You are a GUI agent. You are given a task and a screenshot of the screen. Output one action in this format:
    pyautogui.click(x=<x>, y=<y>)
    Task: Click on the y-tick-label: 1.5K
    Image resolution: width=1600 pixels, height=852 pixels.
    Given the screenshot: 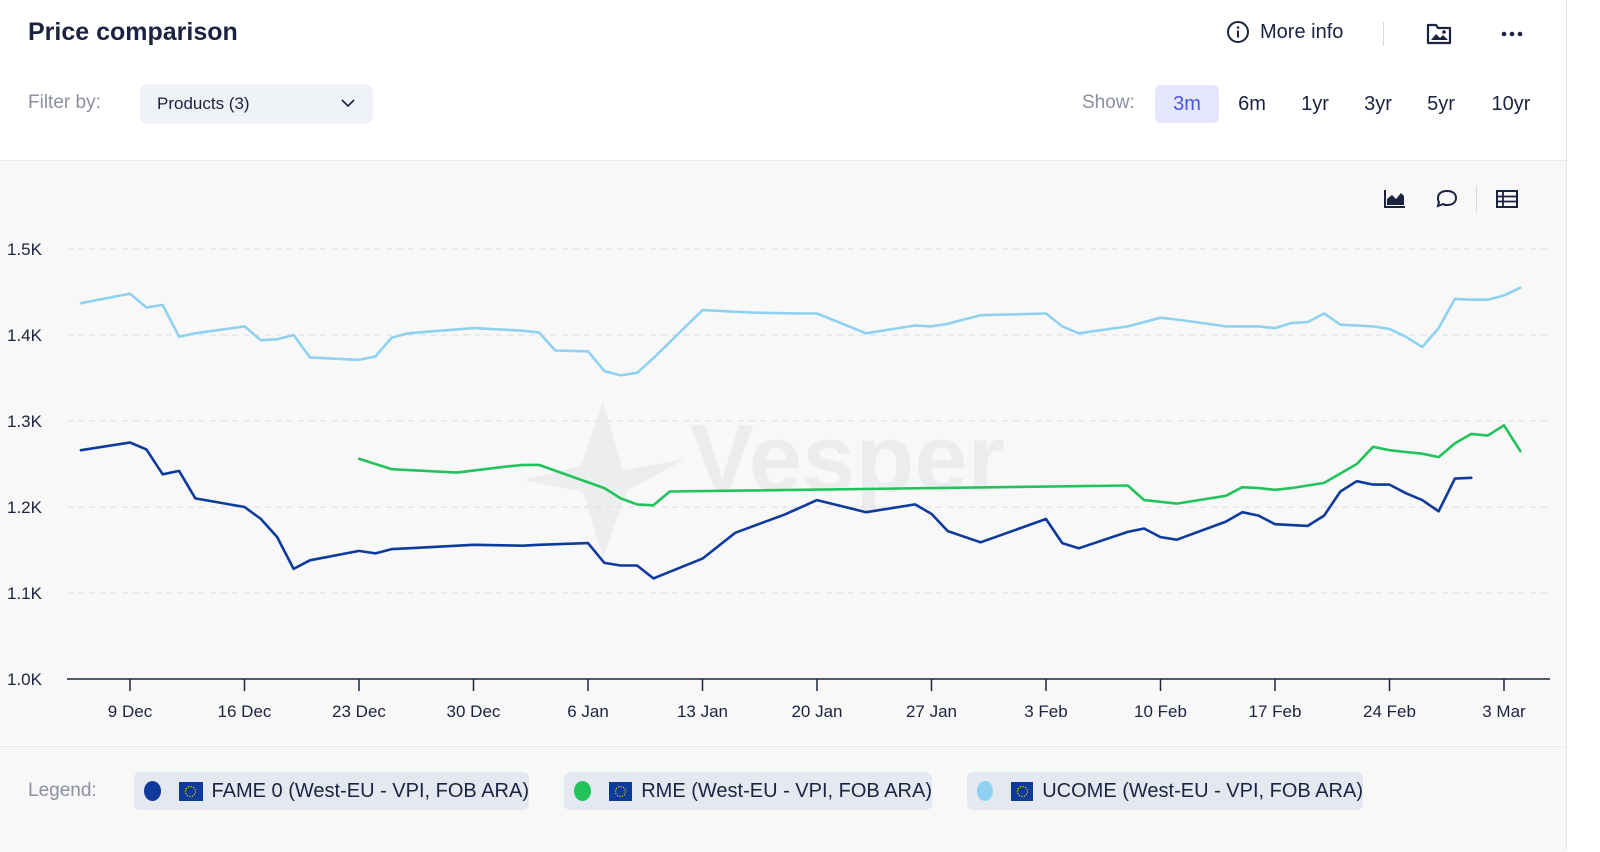 What is the action you would take?
    pyautogui.click(x=25, y=249)
    